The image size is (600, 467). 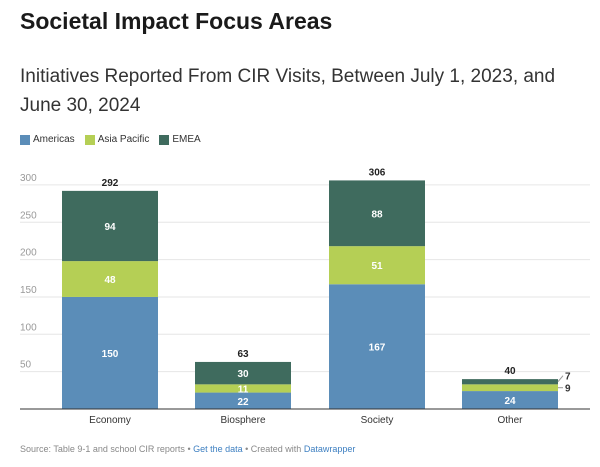 What do you see at coordinates (28, 215) in the screenshot?
I see `y-tick-label: 250` at bounding box center [28, 215].